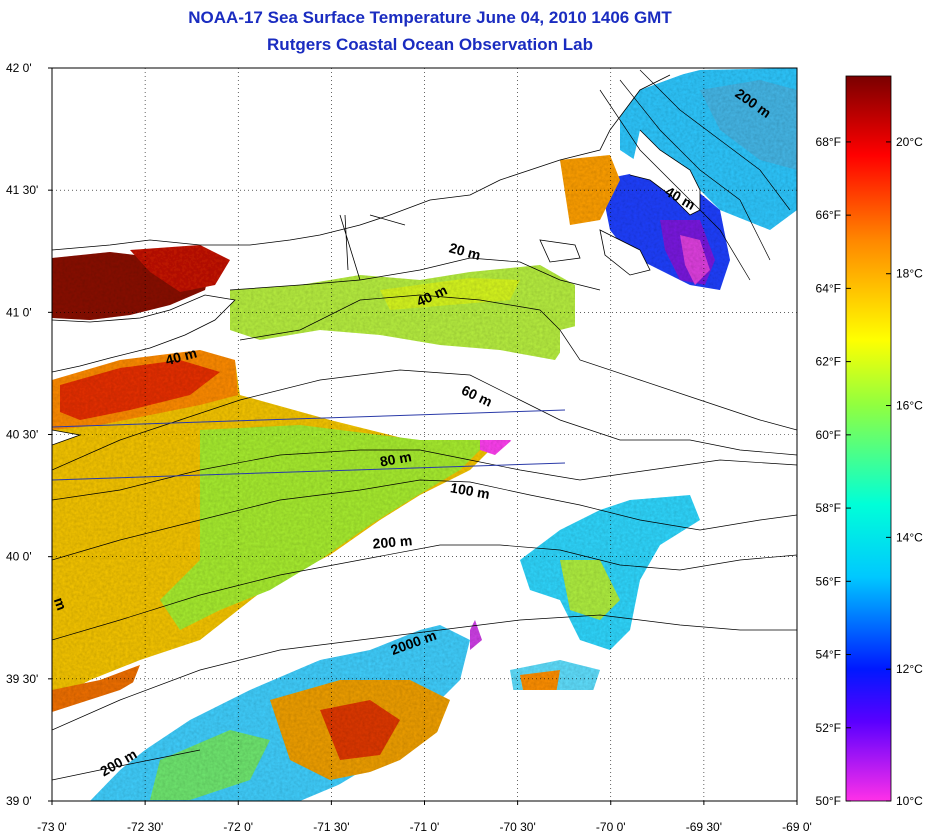  I want to click on contour-40m, so click(518, 362).